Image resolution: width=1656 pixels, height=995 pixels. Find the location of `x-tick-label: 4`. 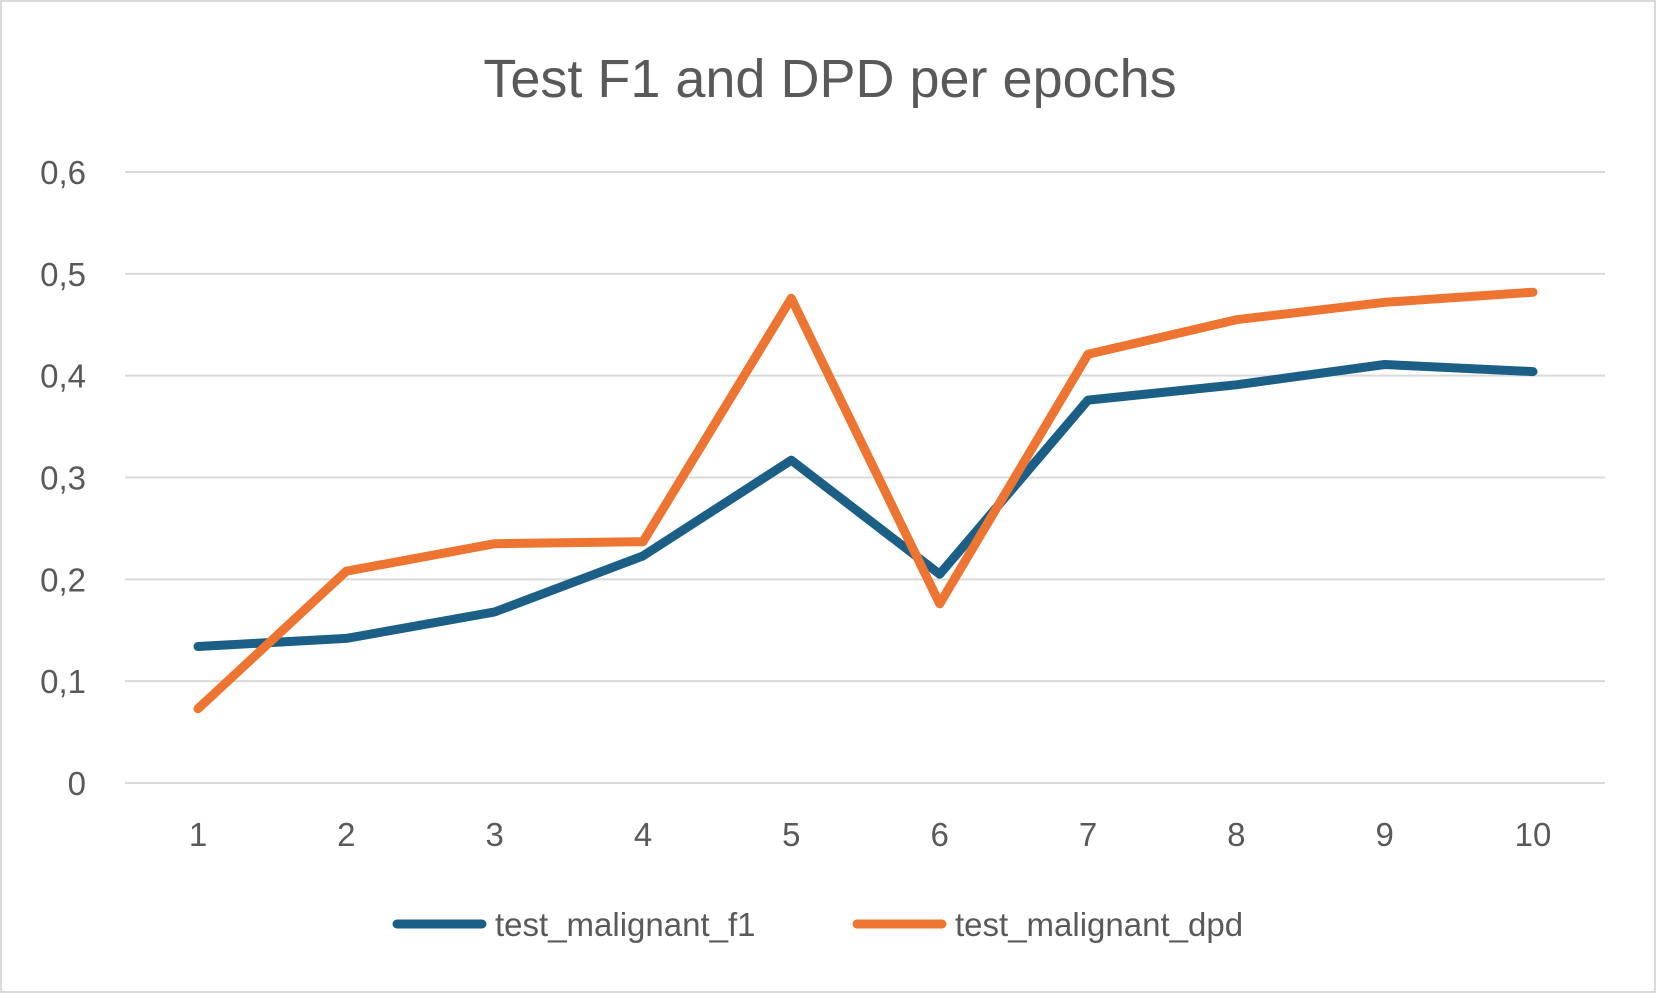

x-tick-label: 4 is located at coordinates (643, 834).